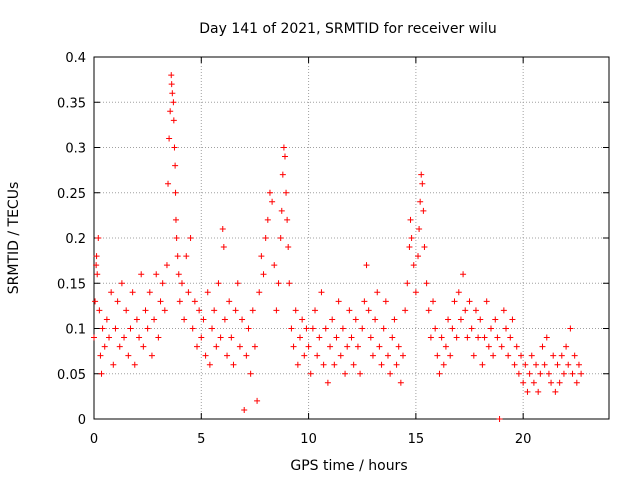 Image resolution: width=640 pixels, height=480 pixels. I want to click on y-tick-label: 0.3, so click(75, 149).